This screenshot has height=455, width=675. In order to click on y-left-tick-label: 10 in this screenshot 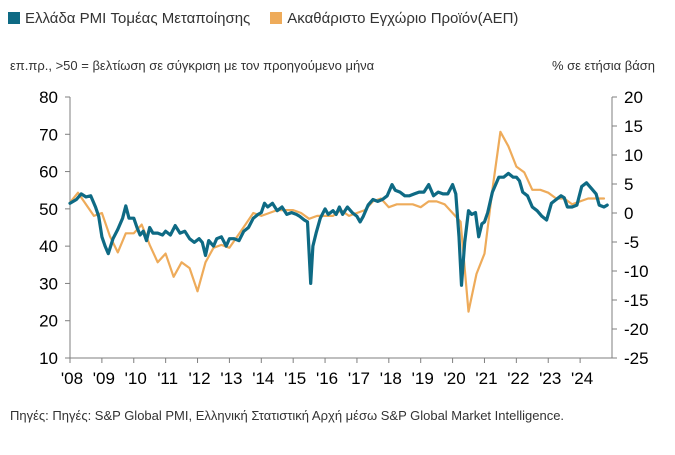, I will do `click(48, 358)`.